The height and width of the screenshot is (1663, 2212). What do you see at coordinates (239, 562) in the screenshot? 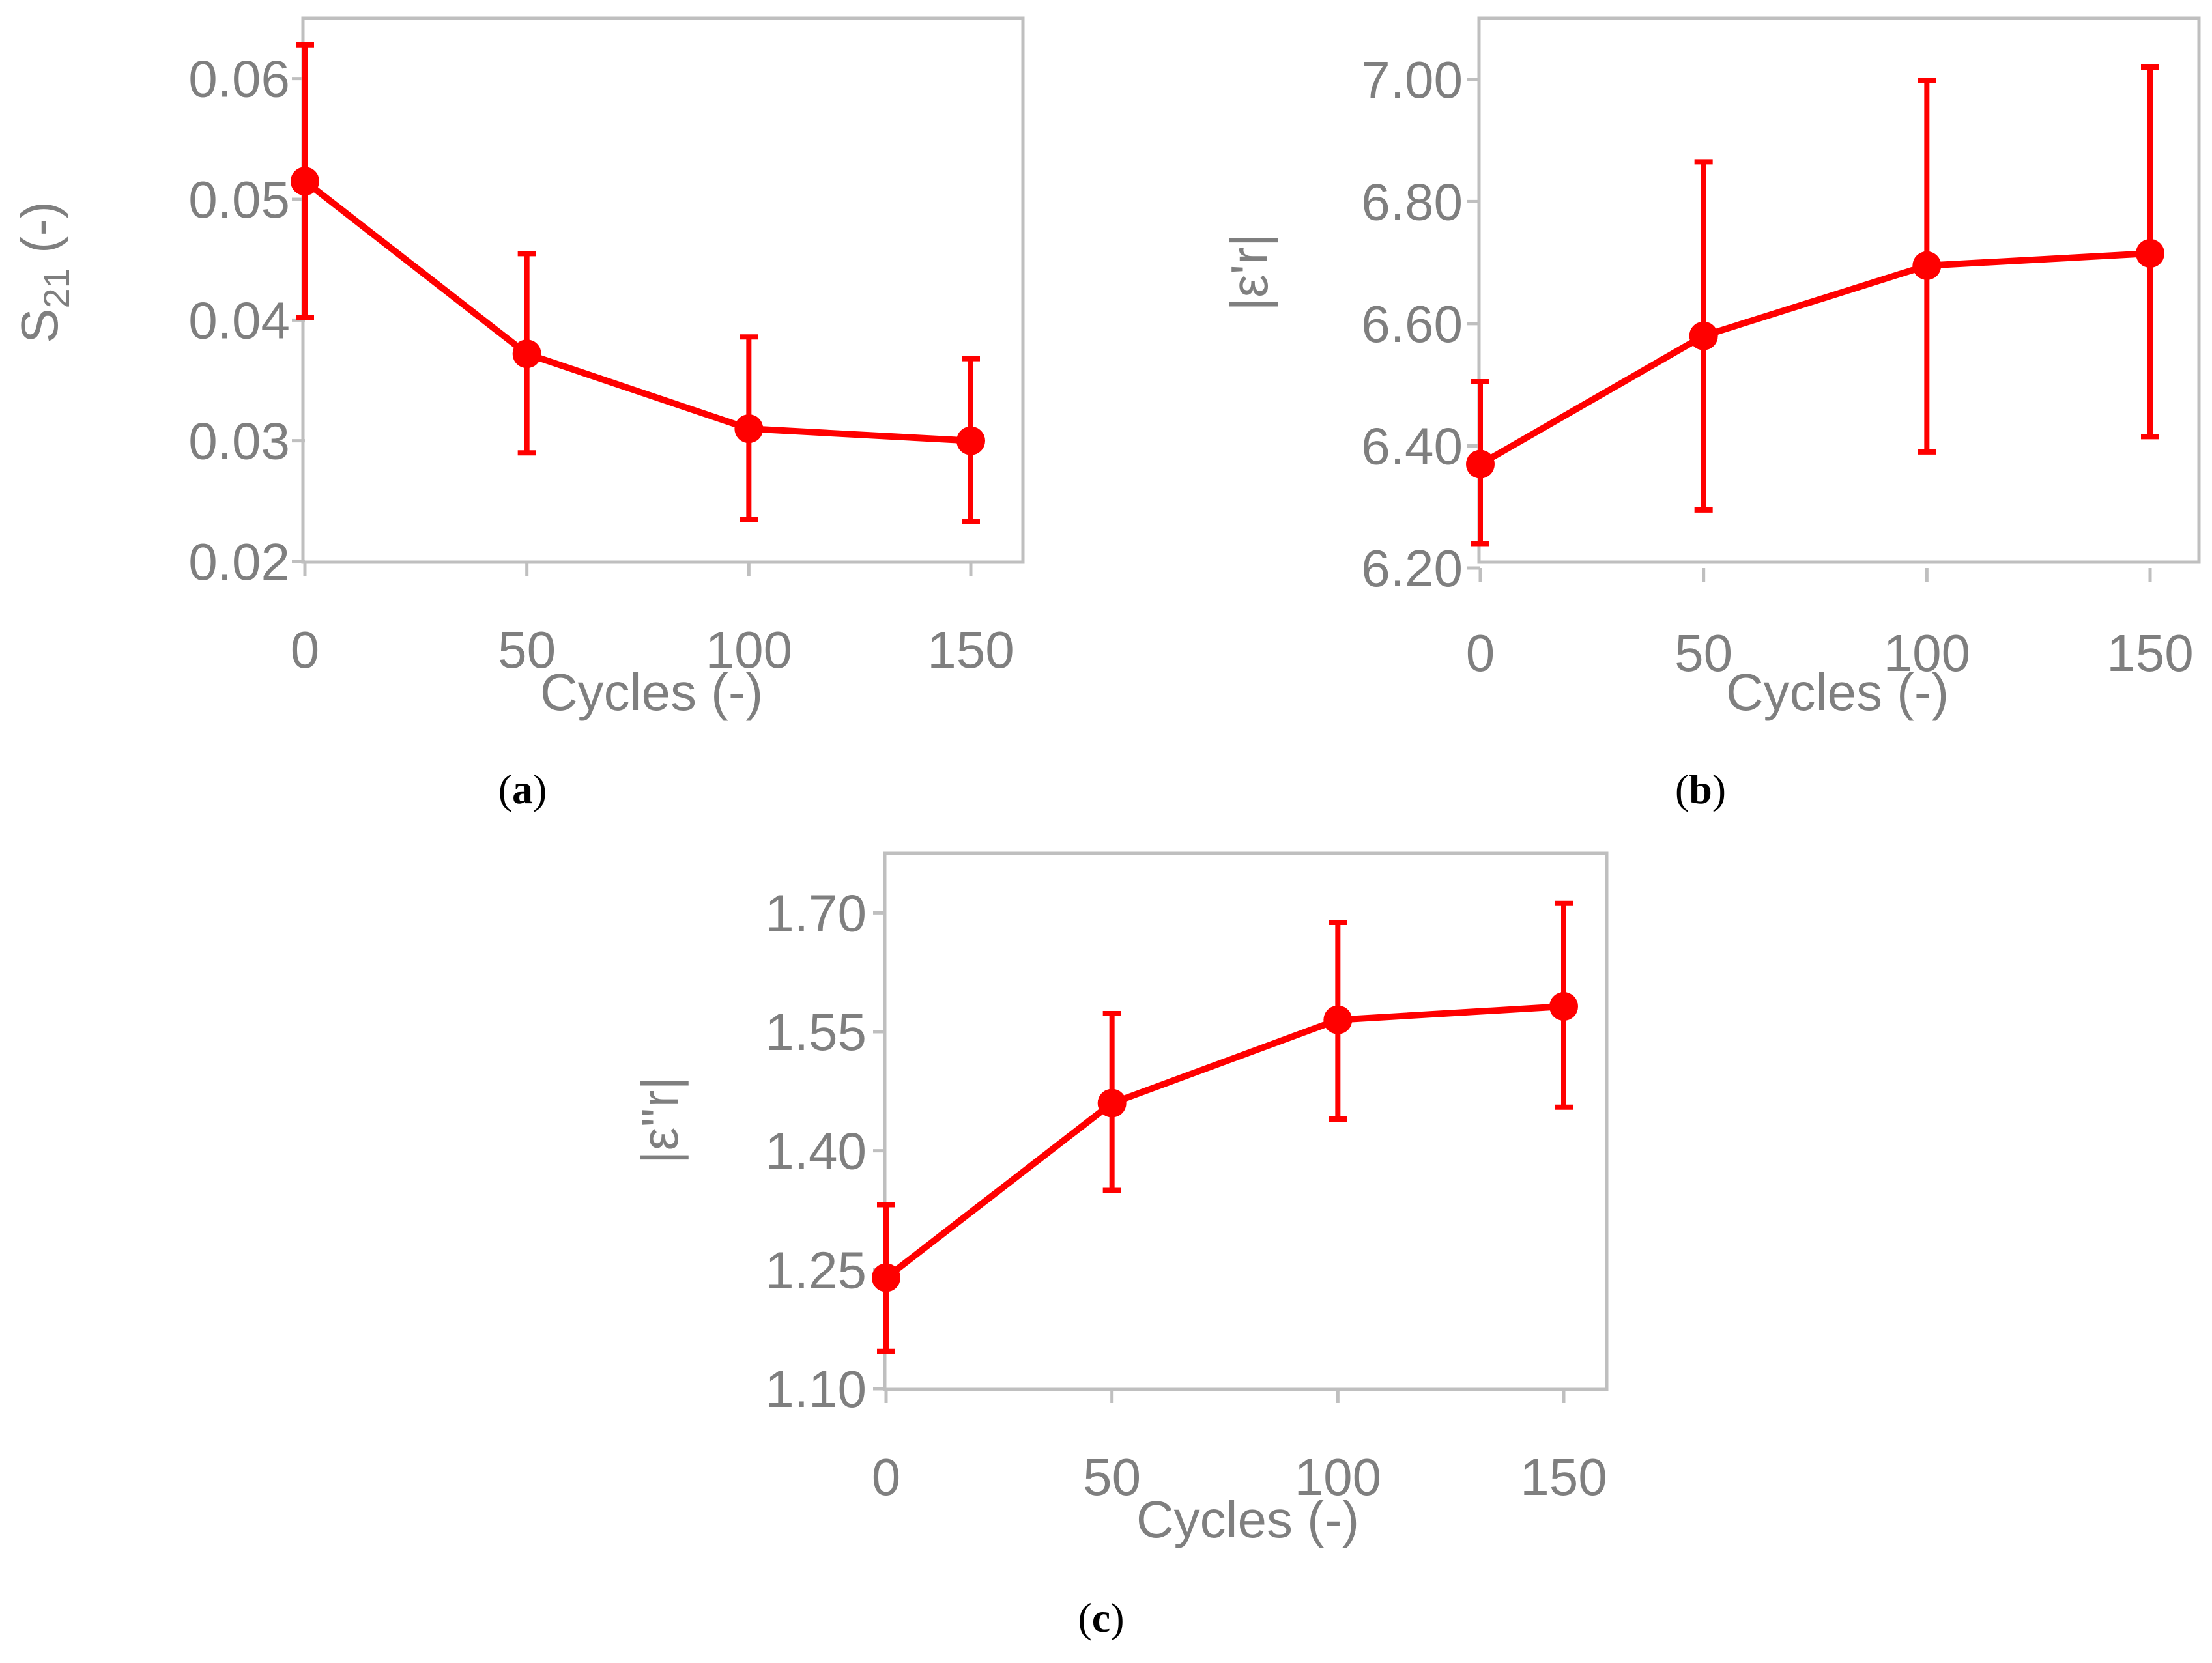
I see `y-tick-label: 0.02` at bounding box center [239, 562].